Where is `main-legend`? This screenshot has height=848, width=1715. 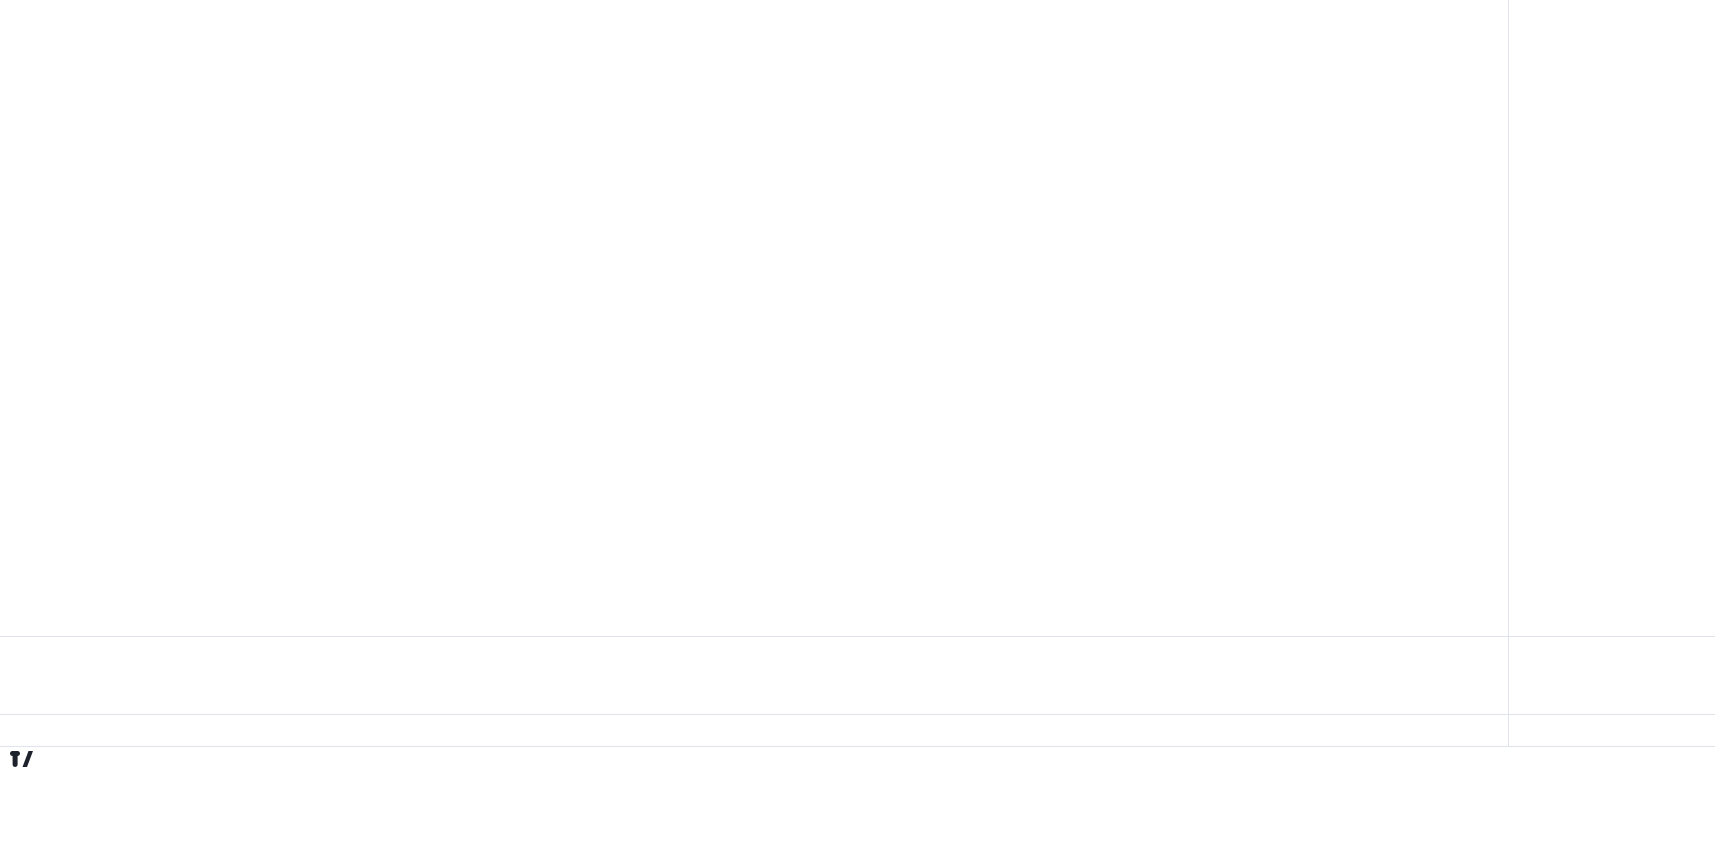
main-legend is located at coordinates (37, 31).